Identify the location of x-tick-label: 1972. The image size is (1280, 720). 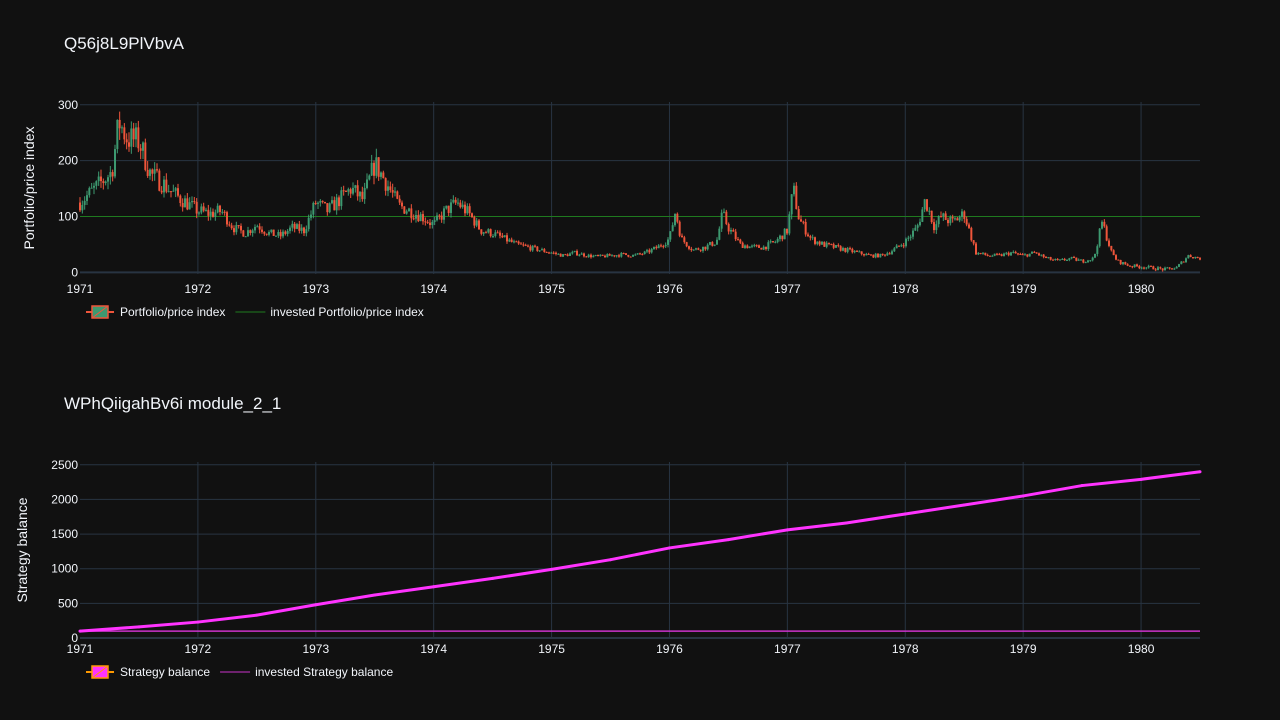
(198, 649).